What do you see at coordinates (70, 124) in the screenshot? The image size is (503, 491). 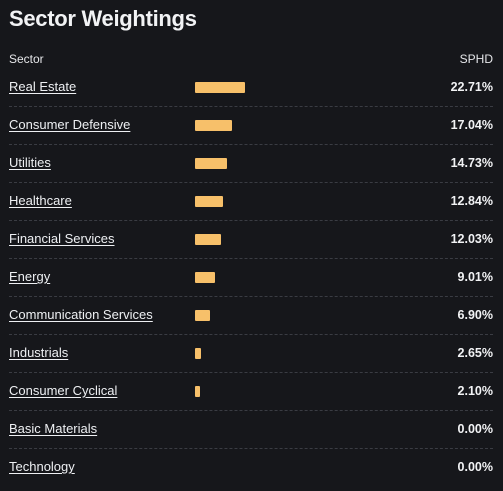 I see `sector-link: Consumer Defensive` at bounding box center [70, 124].